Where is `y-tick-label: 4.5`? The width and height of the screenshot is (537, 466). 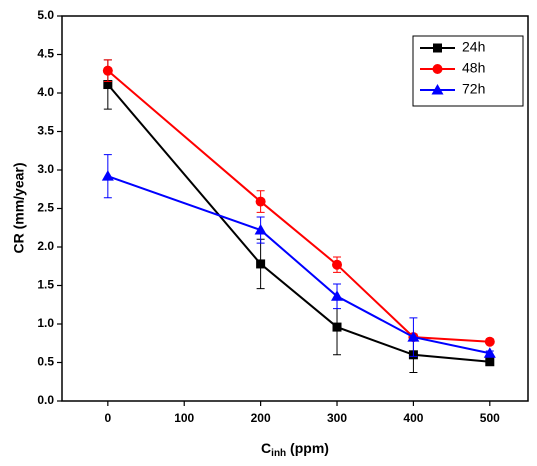 y-tick-label: 4.5 is located at coordinates (45, 54).